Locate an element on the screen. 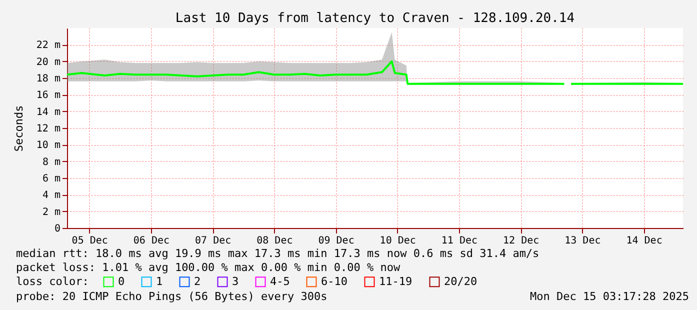 Image resolution: width=697 pixels, height=310 pixels. text: probe: 20 ICMP Echo Pings (56 Bytes) every 300s is located at coordinates (172, 296).